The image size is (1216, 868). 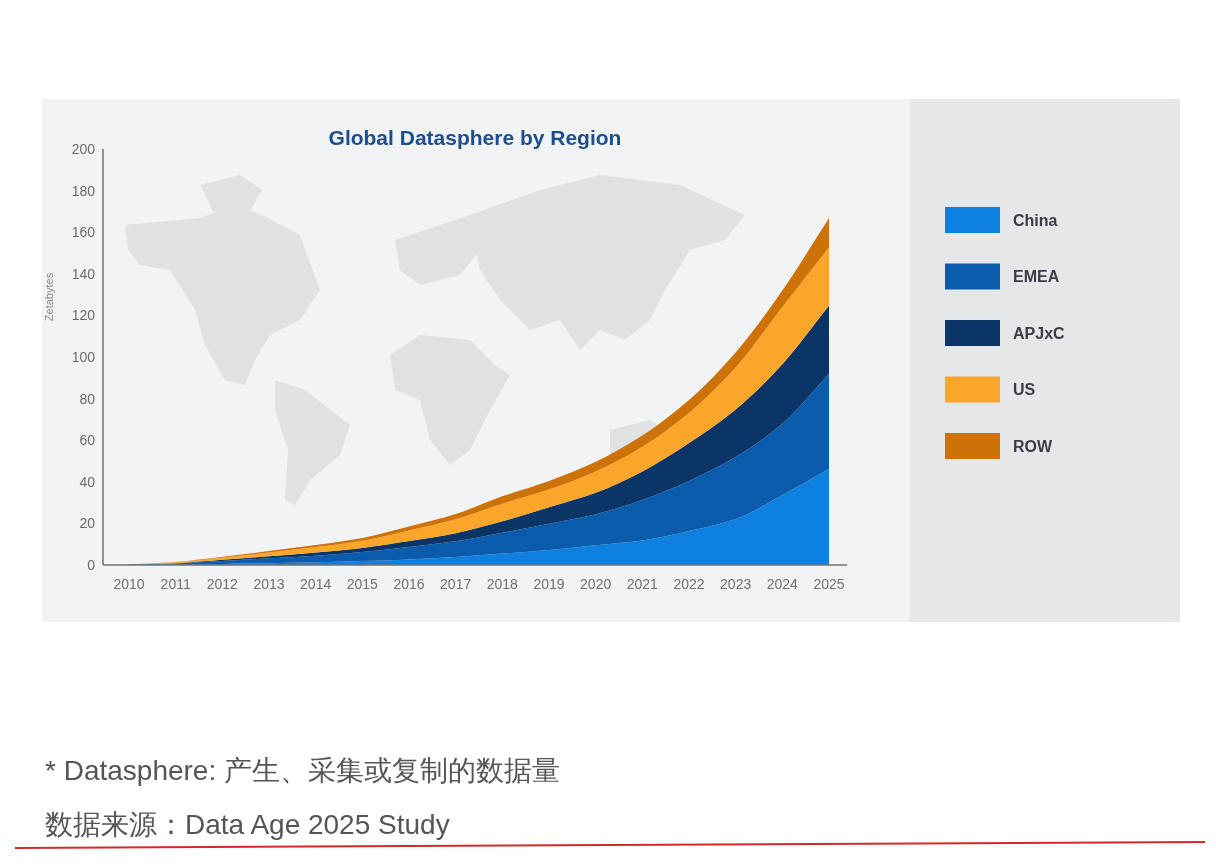 I want to click on x-tick-label: 2013, so click(x=269, y=584).